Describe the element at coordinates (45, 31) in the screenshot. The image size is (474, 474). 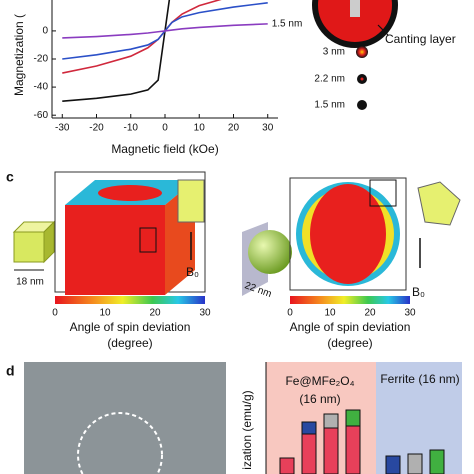
I see `y-tick-label: 0` at that location.